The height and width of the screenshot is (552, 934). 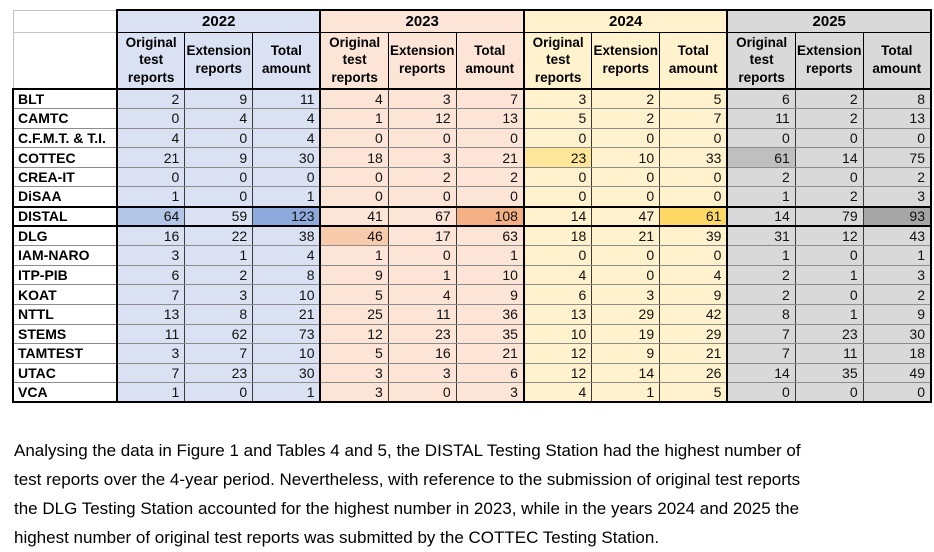 I want to click on year-header-2022: 2022, so click(x=218, y=21).